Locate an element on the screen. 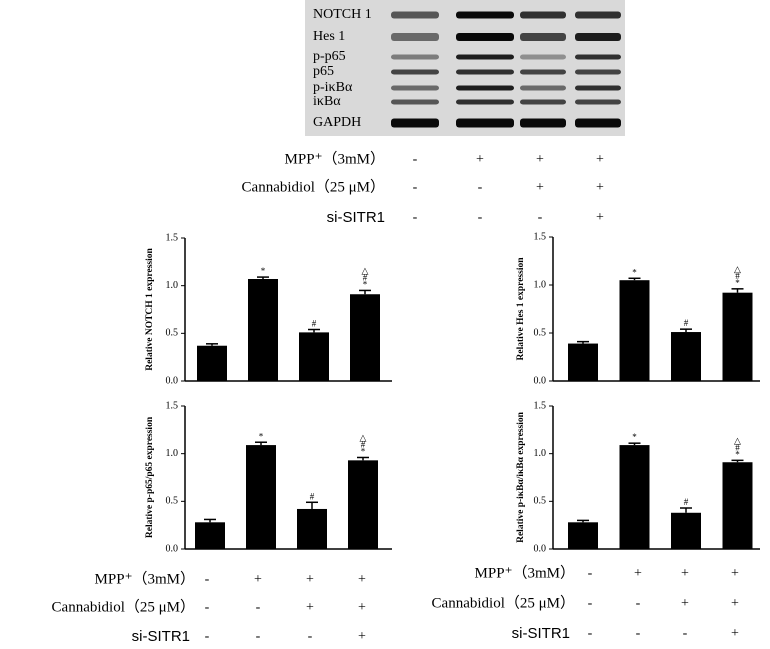  y-axis-label: Relative p-iκBα/iκBα expression is located at coordinates (521, 476).